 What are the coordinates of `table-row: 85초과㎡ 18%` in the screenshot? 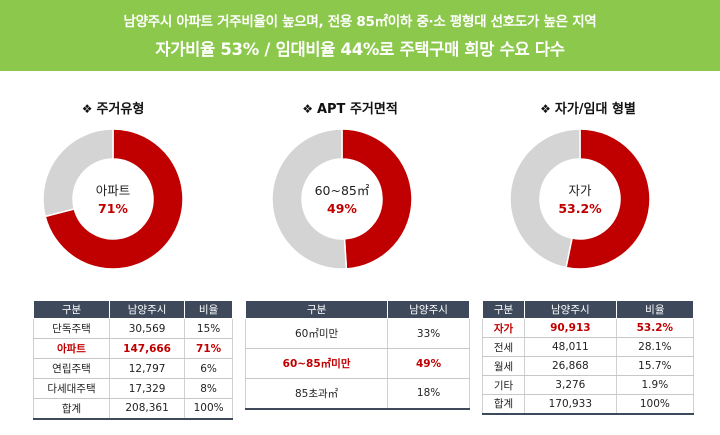 It's located at (357, 394).